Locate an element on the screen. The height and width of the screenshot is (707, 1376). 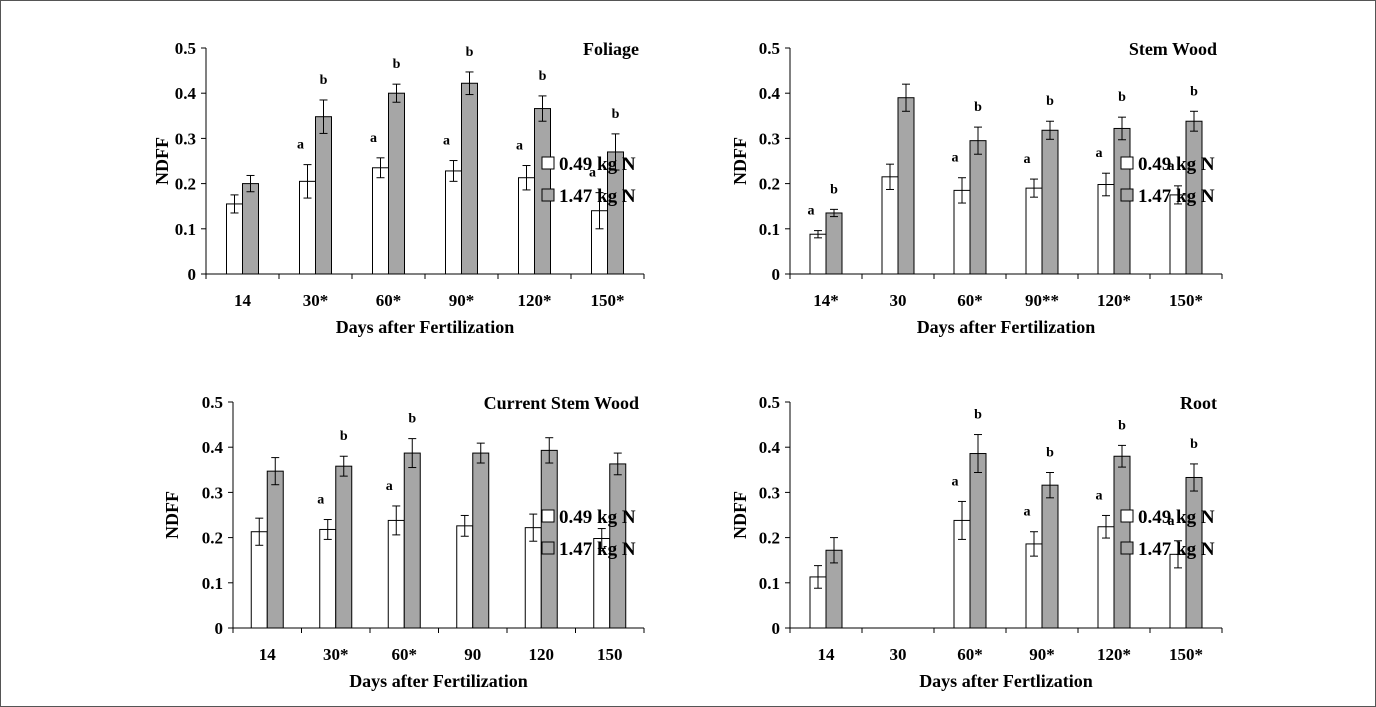
x-tick-label: 14* is located at coordinates (826, 300).